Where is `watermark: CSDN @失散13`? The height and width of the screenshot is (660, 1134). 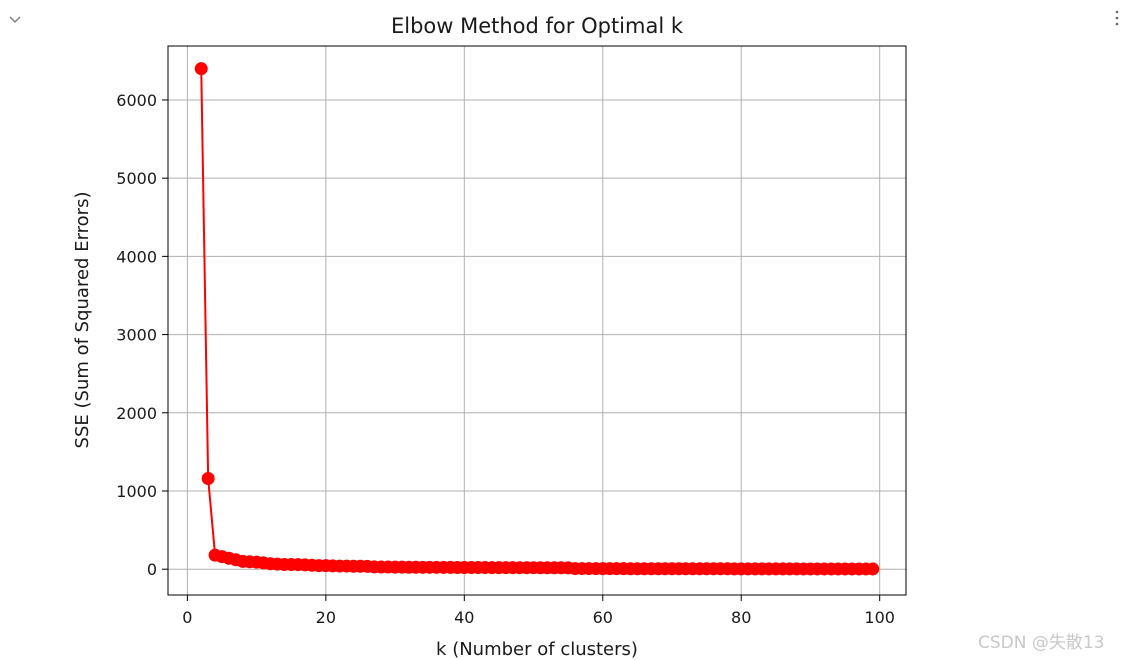
watermark: CSDN @失散13 is located at coordinates (1041, 643).